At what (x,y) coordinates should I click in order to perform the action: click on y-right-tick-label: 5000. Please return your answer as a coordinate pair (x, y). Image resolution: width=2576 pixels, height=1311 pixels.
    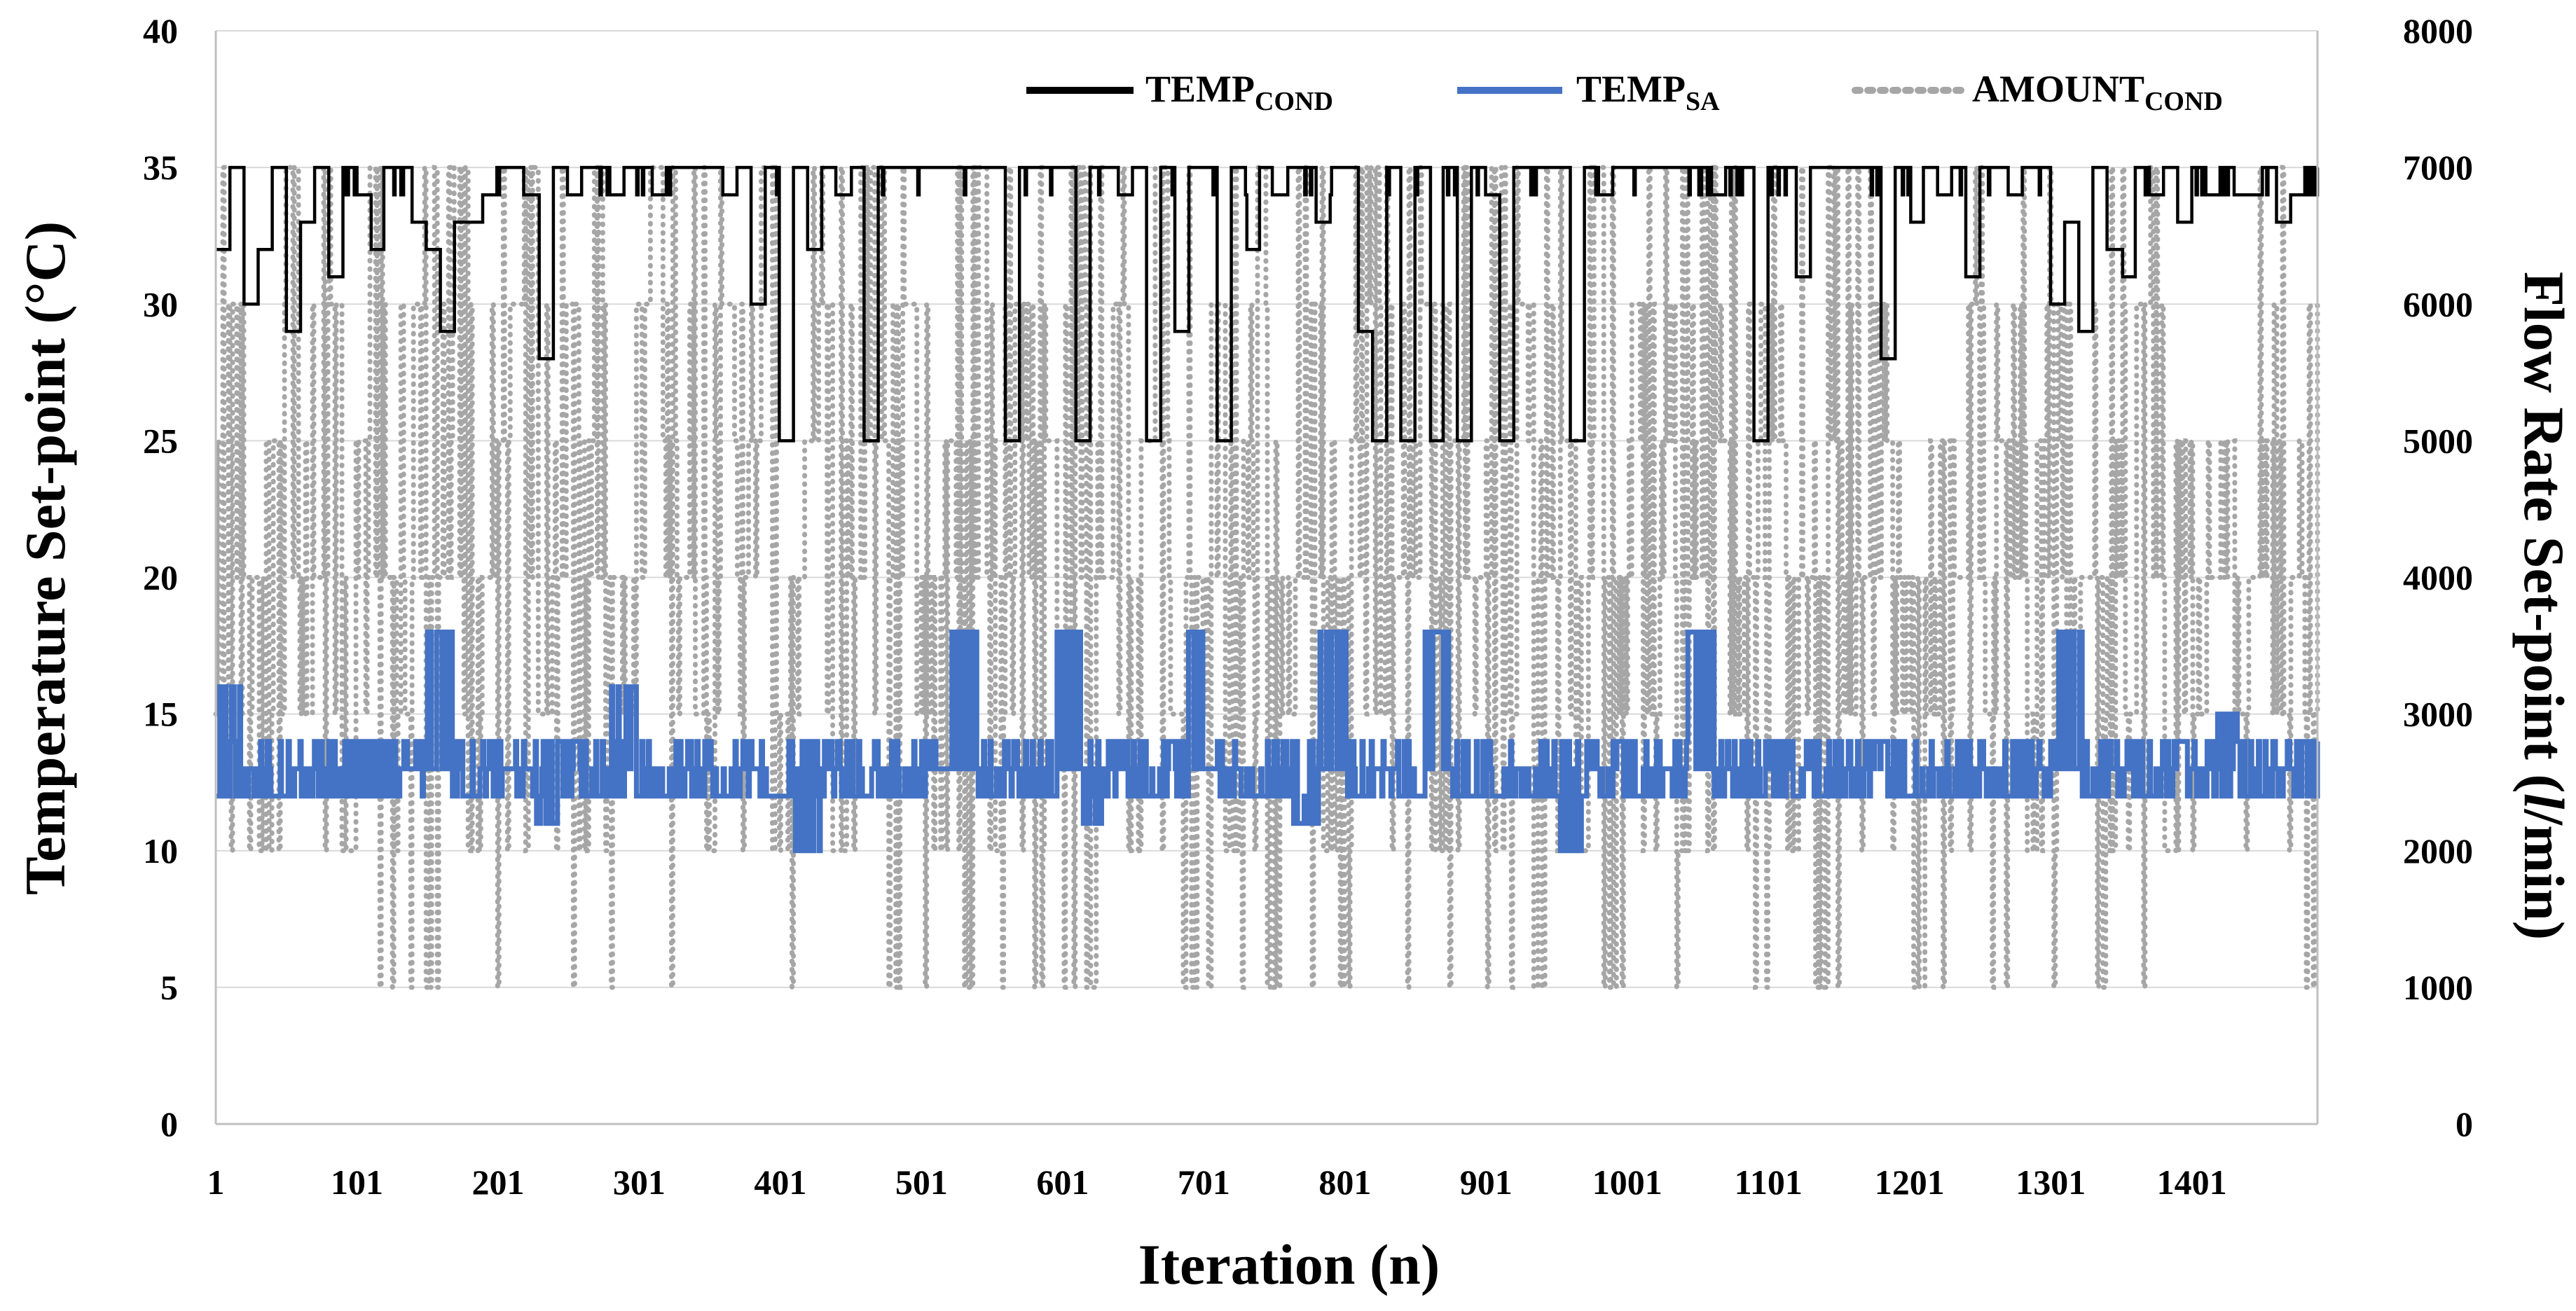
    Looking at the image, I should click on (2438, 440).